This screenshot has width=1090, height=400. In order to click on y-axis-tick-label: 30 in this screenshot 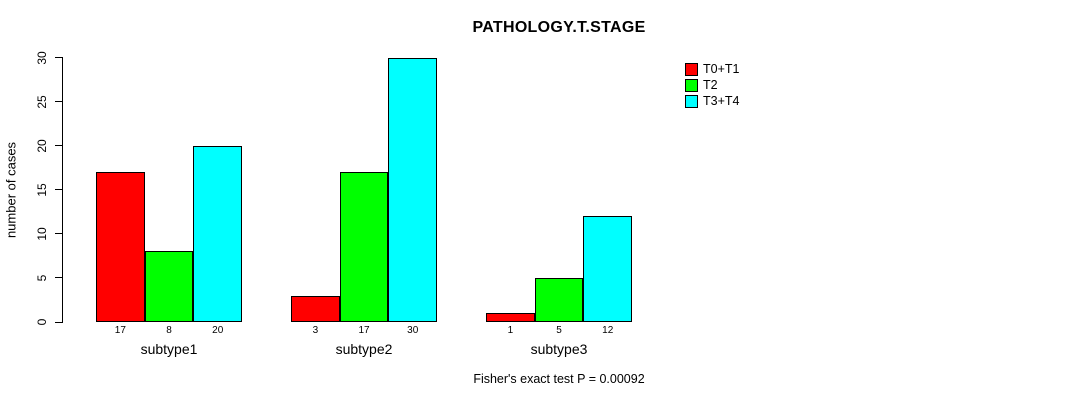, I will do `click(42, 57)`.